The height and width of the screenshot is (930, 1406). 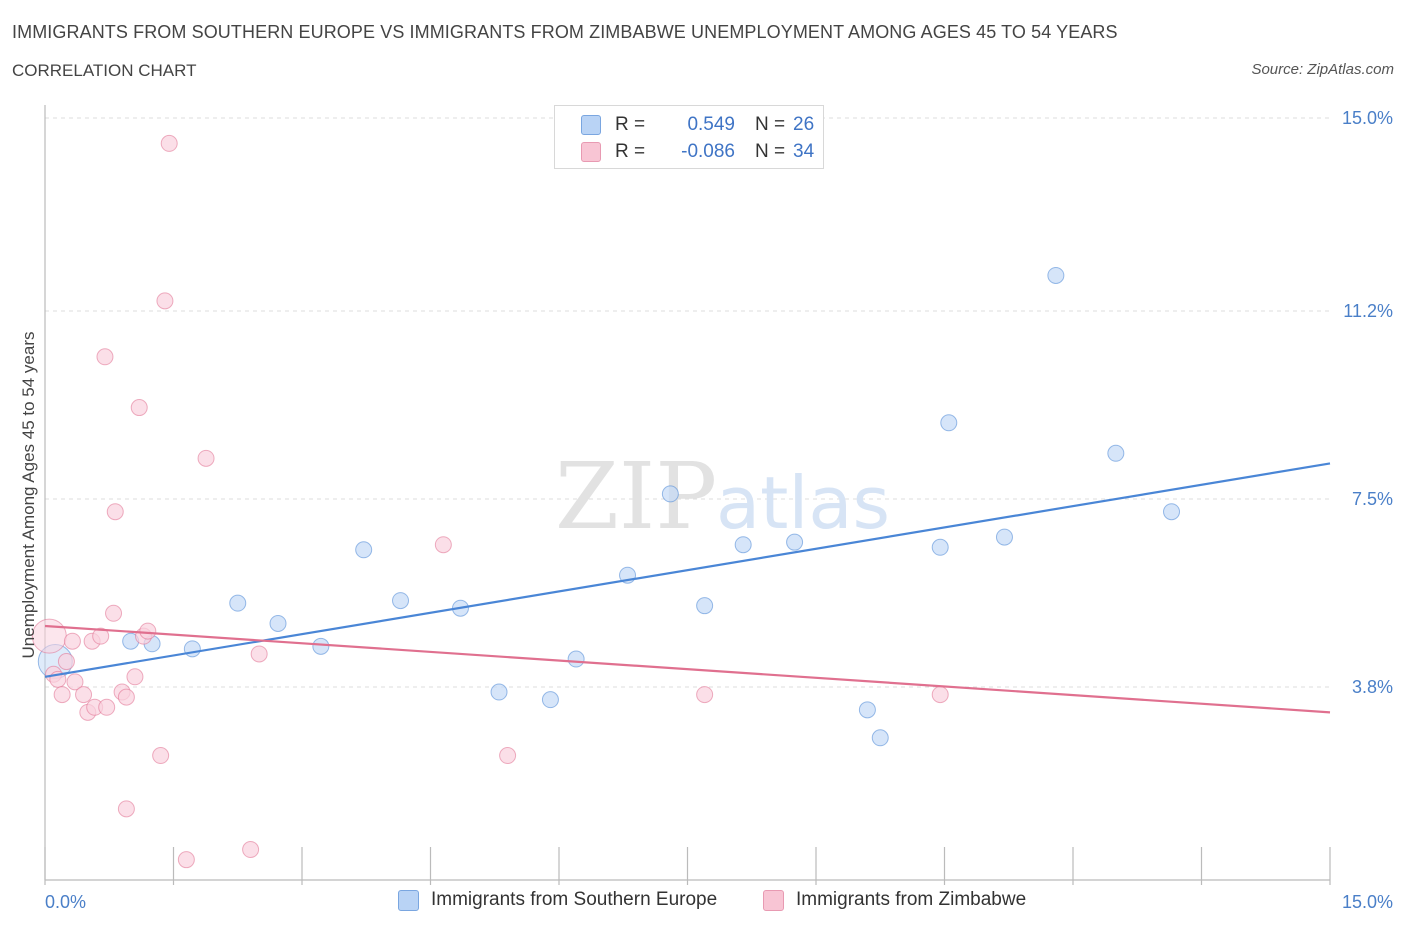 What do you see at coordinates (708, 151) in the screenshot?
I see `legend-r-value: -0.086` at bounding box center [708, 151].